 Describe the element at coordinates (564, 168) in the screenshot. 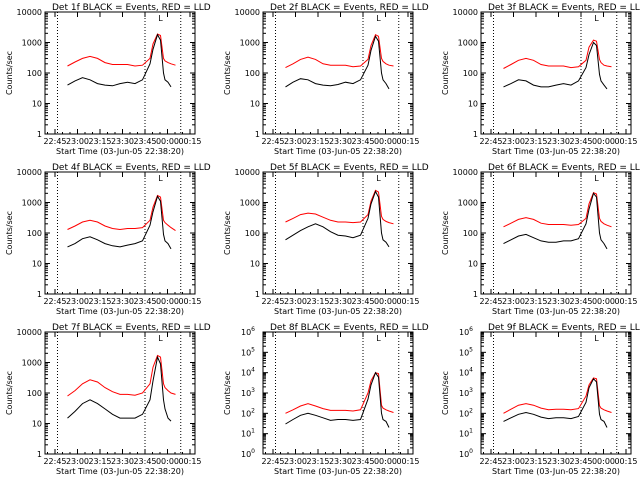

I see `panel-title: Det 6f BLACK = Events, RED = LLD` at that location.